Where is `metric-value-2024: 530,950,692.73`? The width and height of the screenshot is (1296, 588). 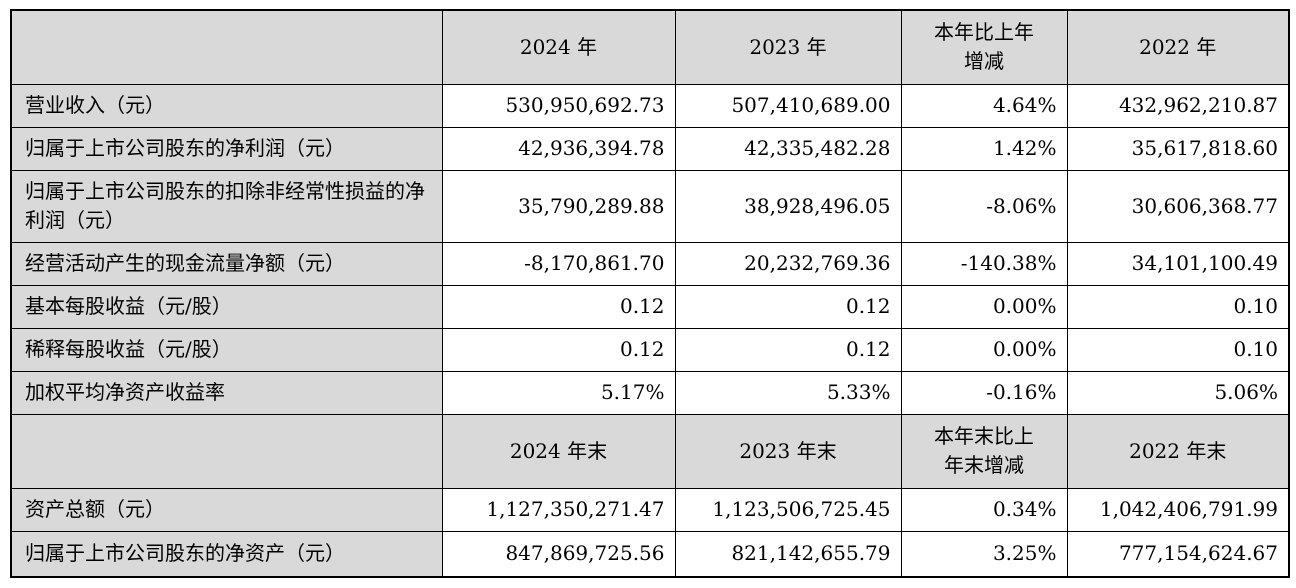 metric-value-2024: 530,950,692.73 is located at coordinates (558, 105).